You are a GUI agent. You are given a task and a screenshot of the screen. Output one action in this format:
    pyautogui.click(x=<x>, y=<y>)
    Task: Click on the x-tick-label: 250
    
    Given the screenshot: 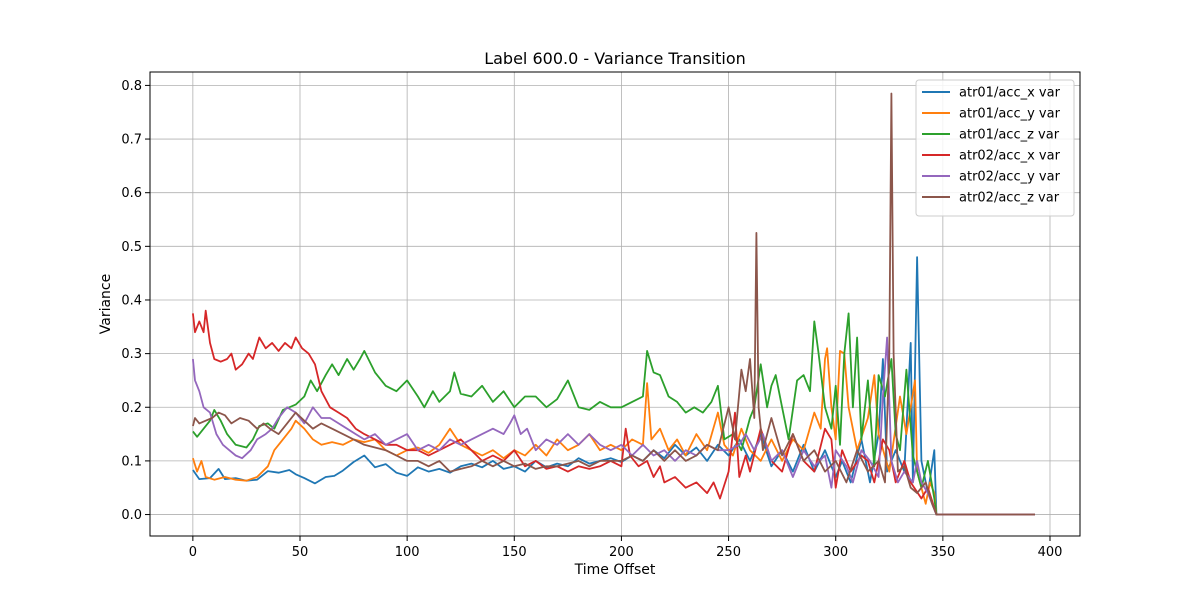 What is the action you would take?
    pyautogui.click(x=728, y=552)
    